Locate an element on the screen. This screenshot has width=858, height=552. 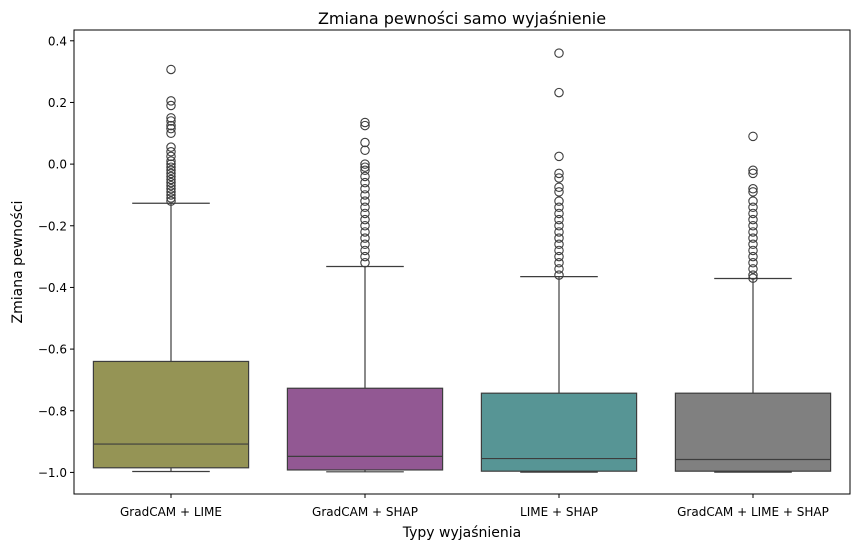
y-tick-label: 0.2 is located at coordinates (57, 103).